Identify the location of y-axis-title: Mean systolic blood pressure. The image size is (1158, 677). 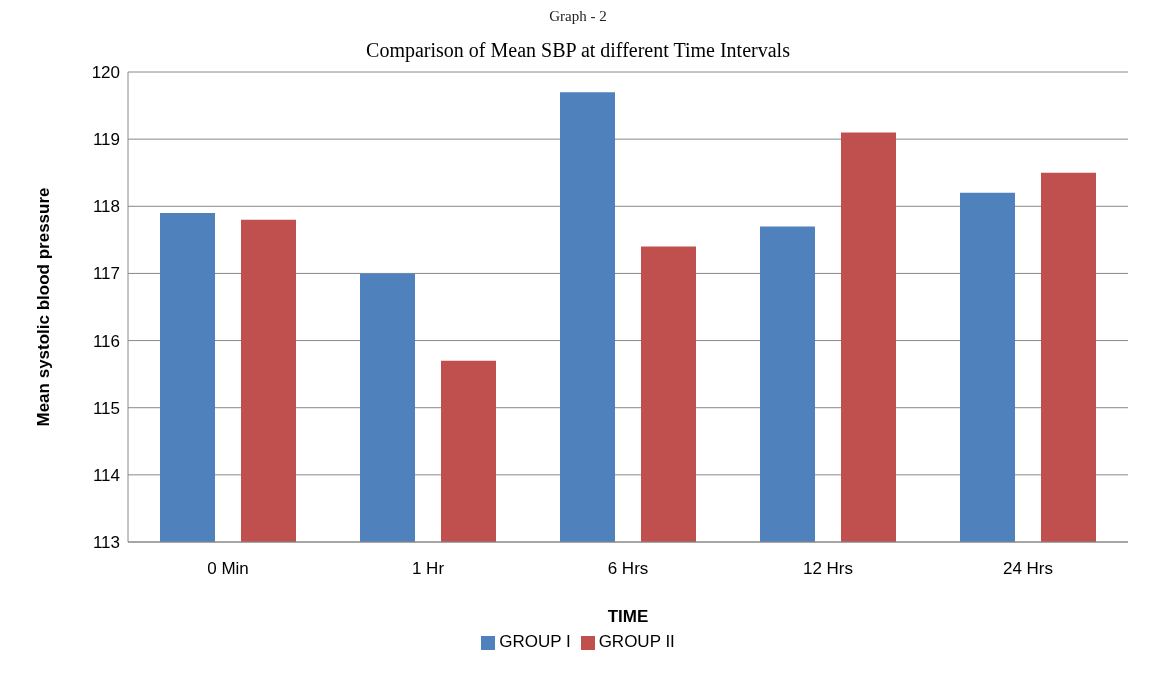
(44, 307).